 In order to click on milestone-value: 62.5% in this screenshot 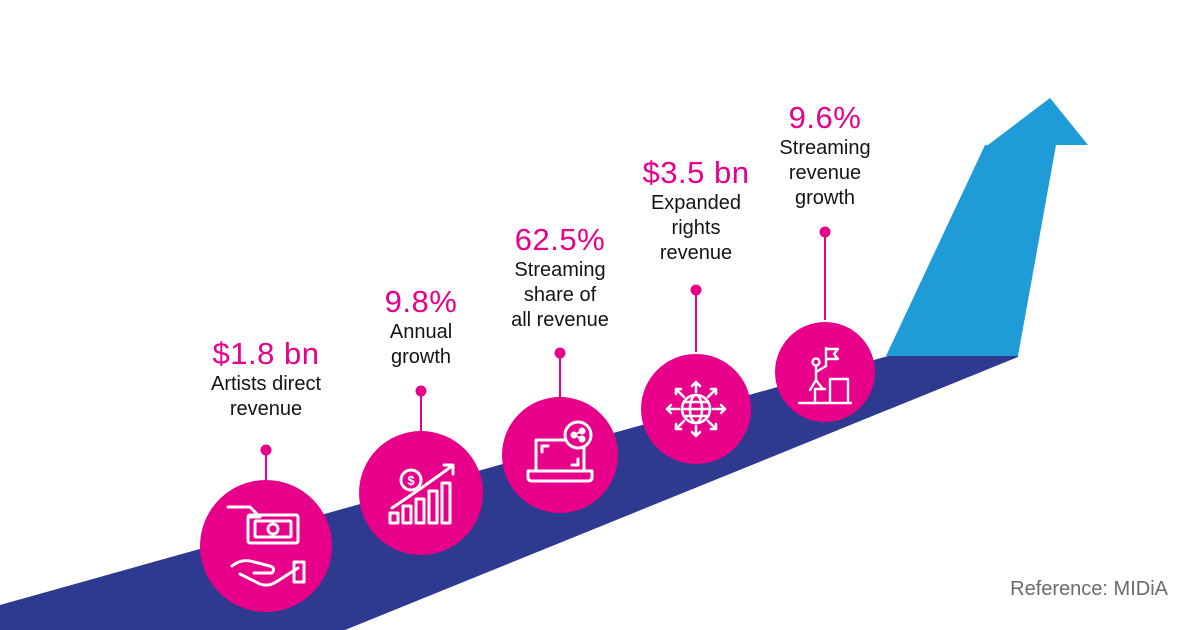, I will do `click(560, 239)`.